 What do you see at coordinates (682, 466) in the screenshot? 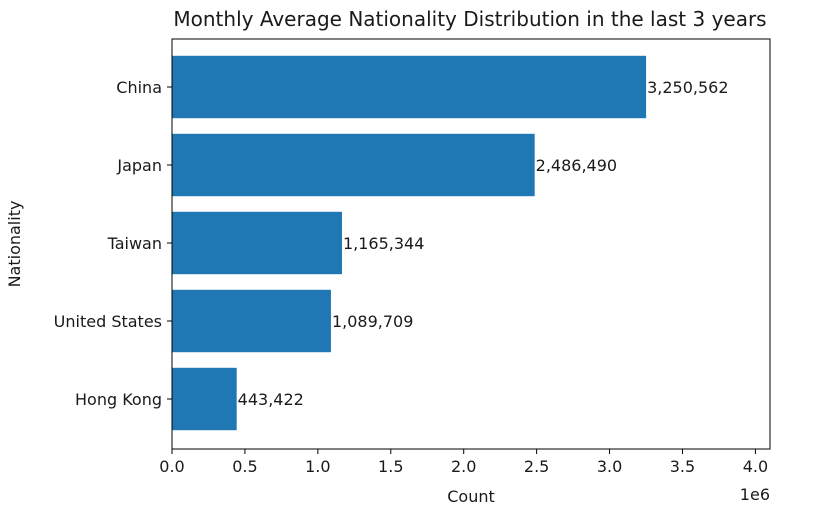
I see `x-tick-label: 3.5` at bounding box center [682, 466].